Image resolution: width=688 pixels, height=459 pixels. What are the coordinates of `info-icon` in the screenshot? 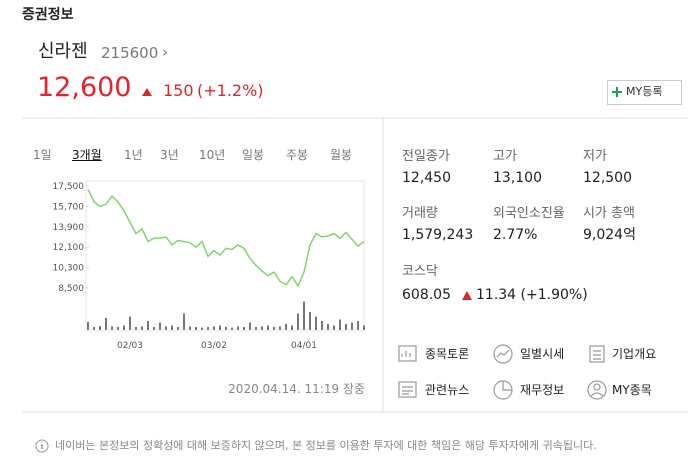 It's located at (42, 446).